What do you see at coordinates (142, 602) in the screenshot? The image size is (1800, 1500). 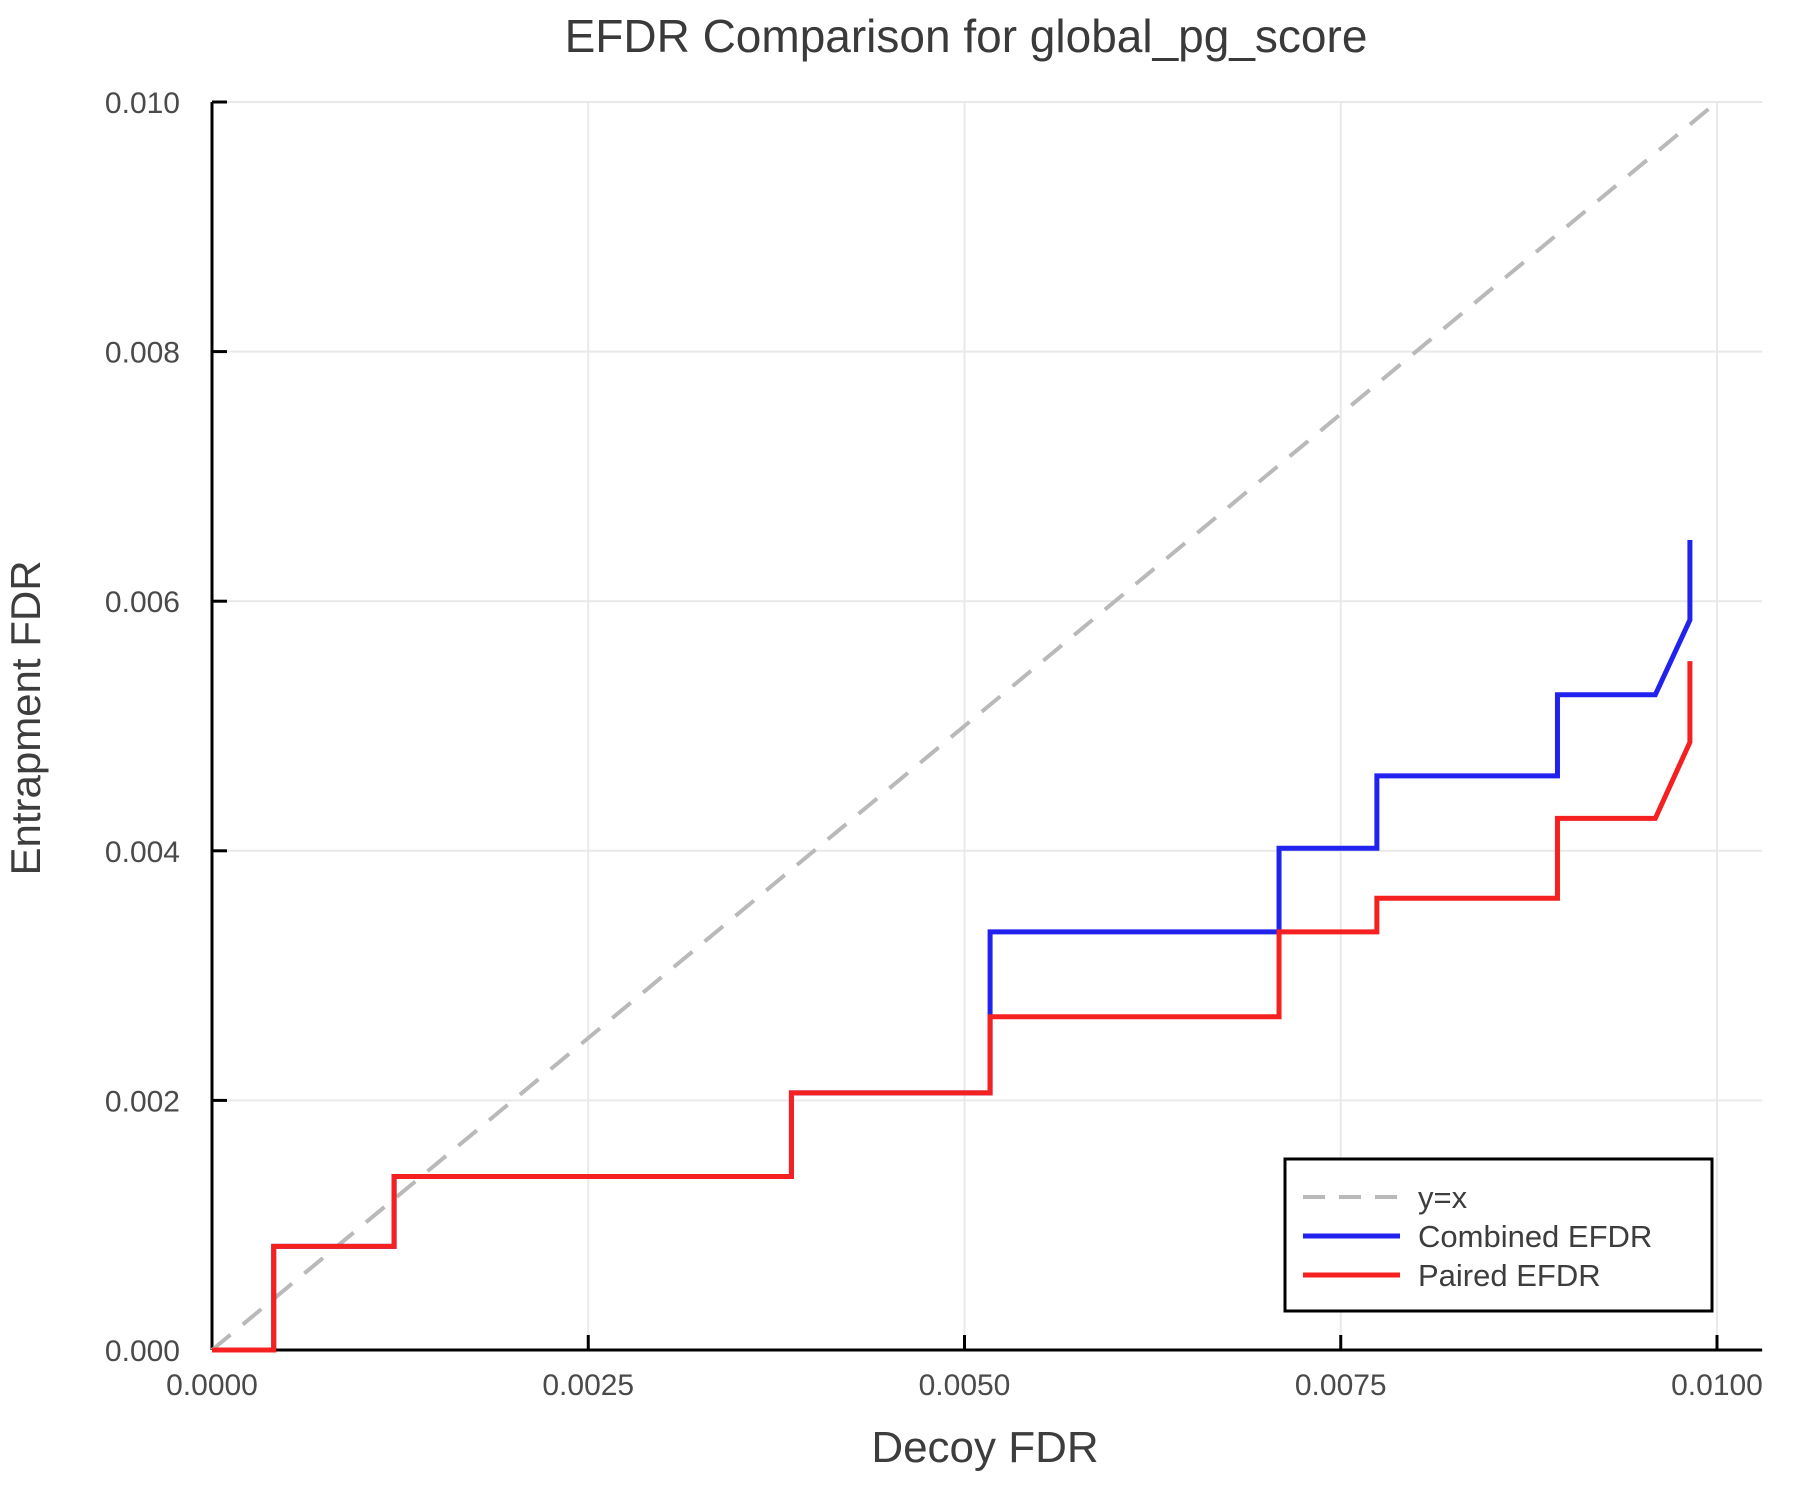 I see `y-tick-label: 0.006` at bounding box center [142, 602].